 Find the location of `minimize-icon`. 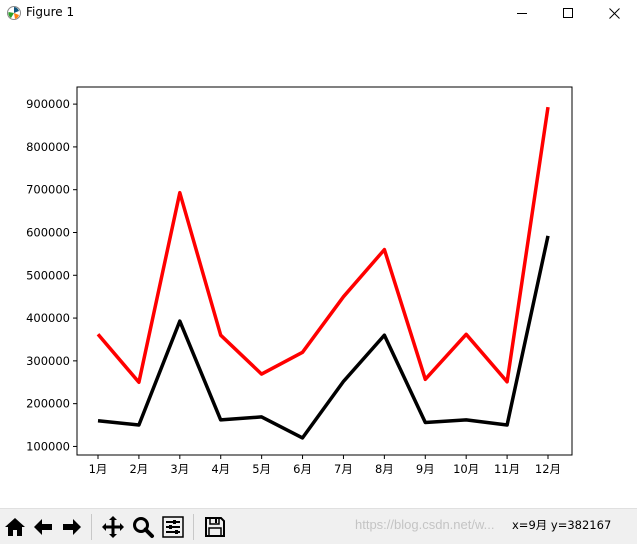

minimize-icon is located at coordinates (521, 13).